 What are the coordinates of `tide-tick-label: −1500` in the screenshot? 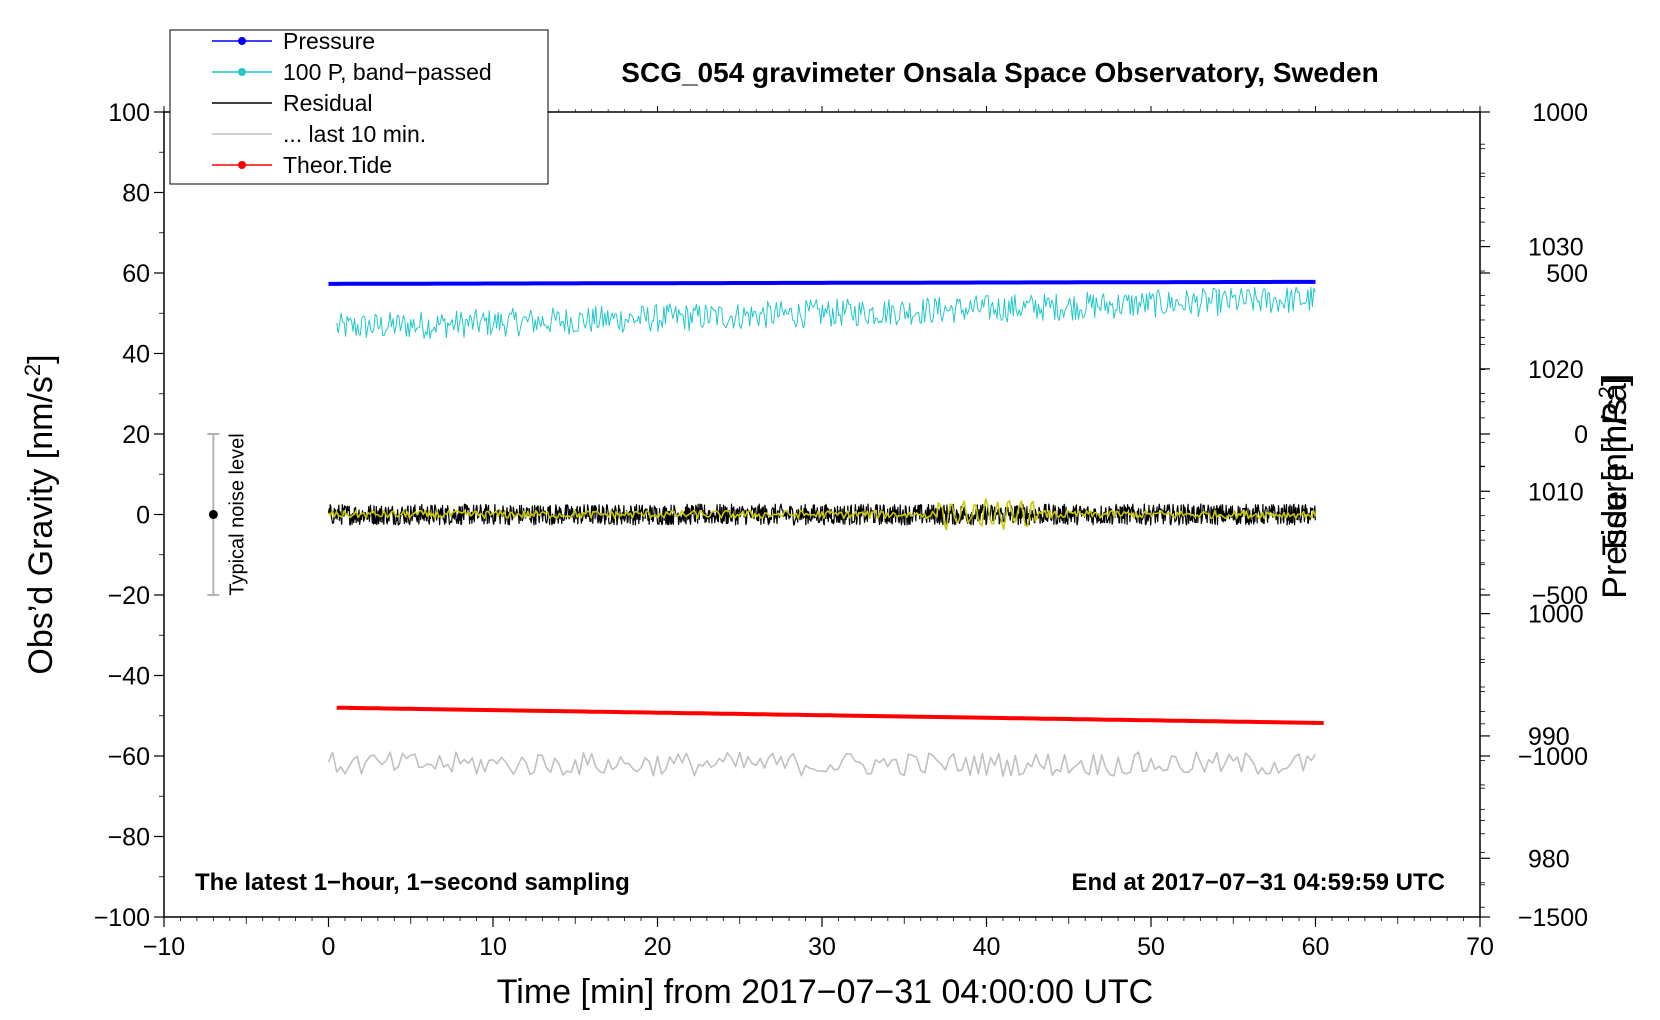 It's located at (1553, 918).